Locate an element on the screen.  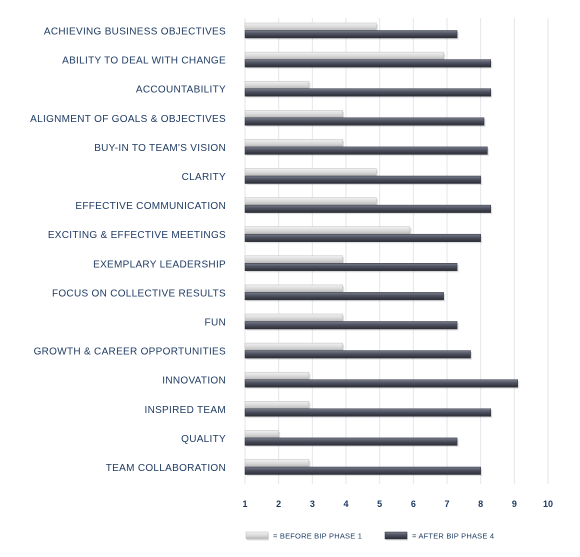
x-tick-label: 8 is located at coordinates (480, 504).